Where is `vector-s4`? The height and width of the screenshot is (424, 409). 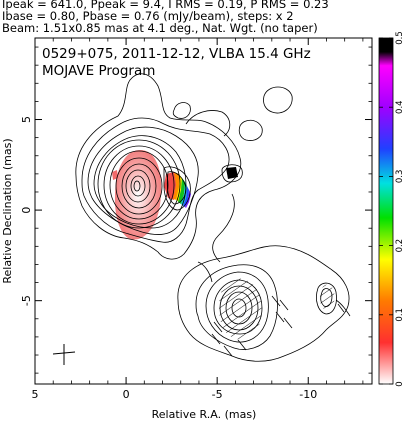
vector-s4 is located at coordinates (288, 323).